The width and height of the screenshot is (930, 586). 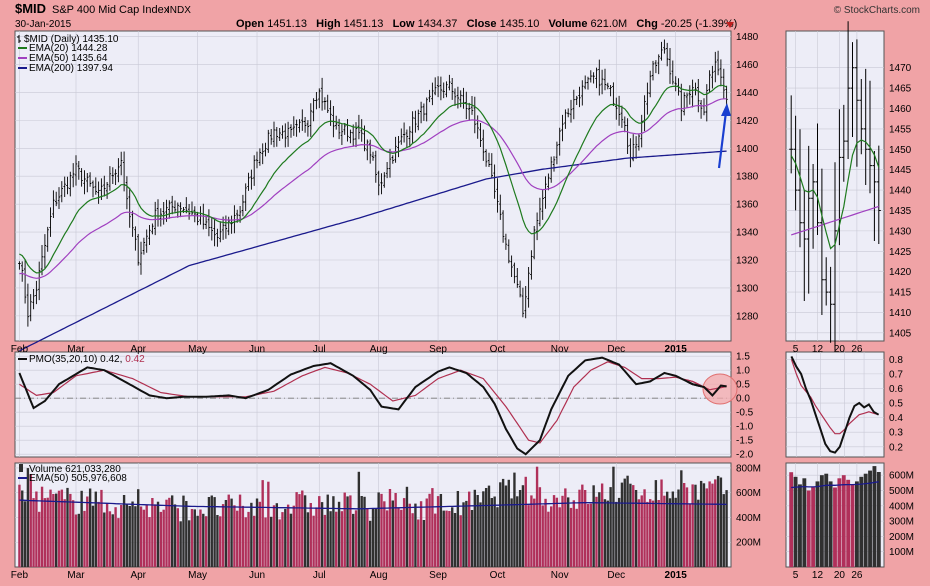 I want to click on y-tick-label: 0.0, so click(x=743, y=399).